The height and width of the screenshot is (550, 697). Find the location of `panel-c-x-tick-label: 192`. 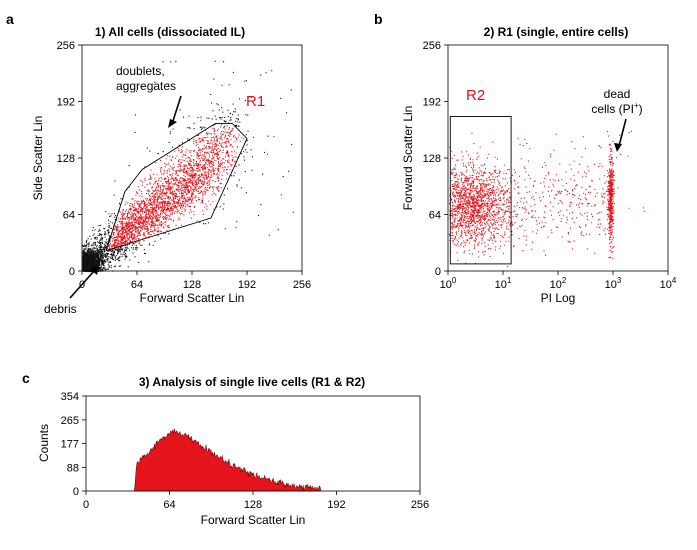

panel-c-x-tick-label: 192 is located at coordinates (336, 505).